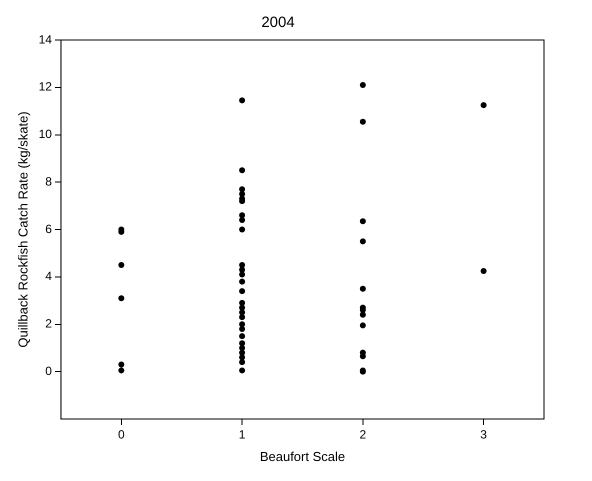 This screenshot has height=481, width=592. What do you see at coordinates (484, 435) in the screenshot?
I see `x-tick-label: 3` at bounding box center [484, 435].